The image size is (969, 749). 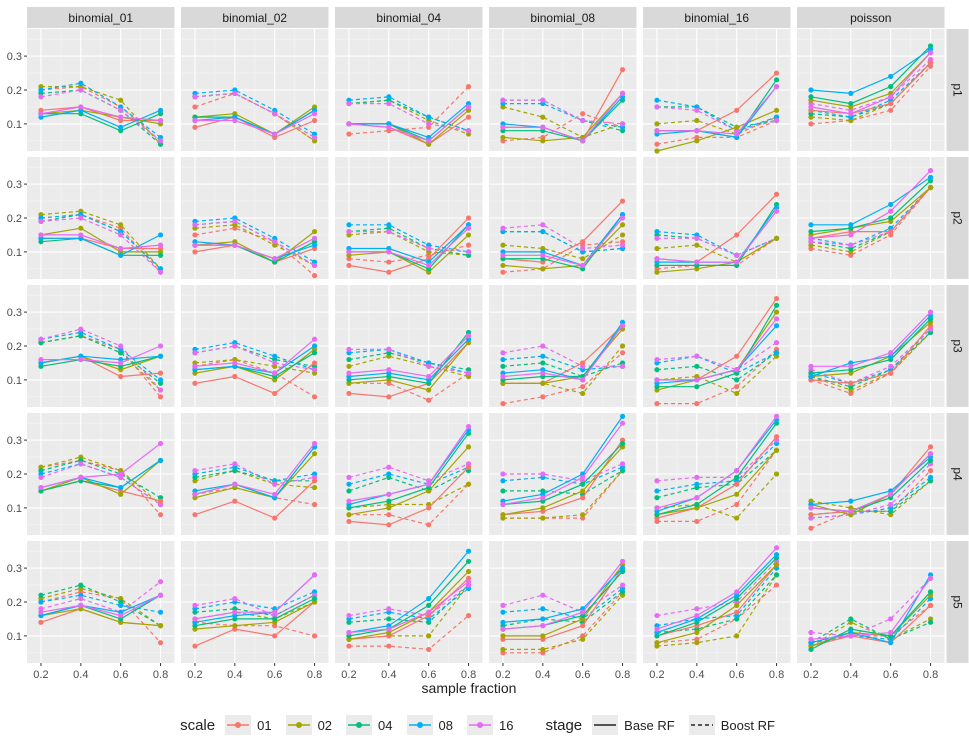 I want to click on legend-scale-title: scale, so click(x=198, y=725).